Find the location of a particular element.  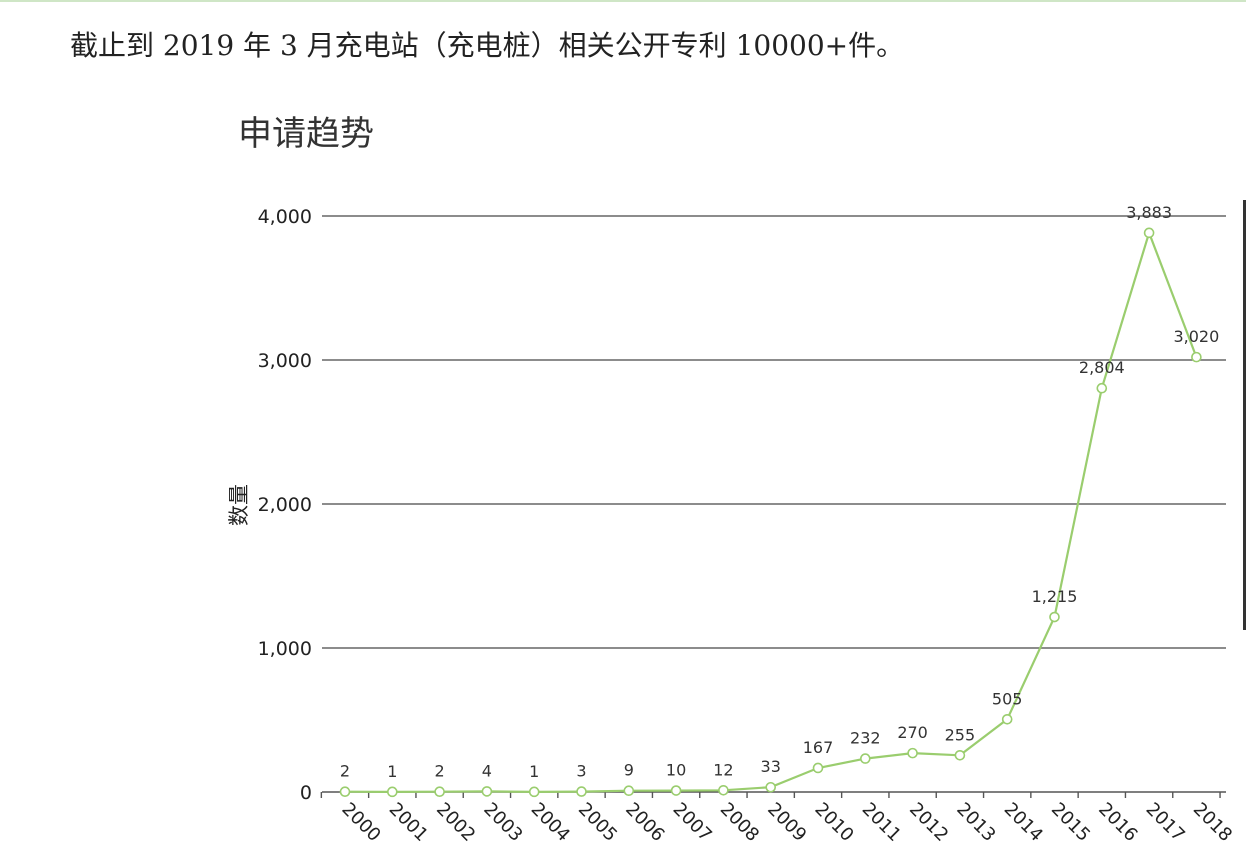

y-axis-ticks: 0 1,000 2,000 3,000 4,000 is located at coordinates (285, 505).